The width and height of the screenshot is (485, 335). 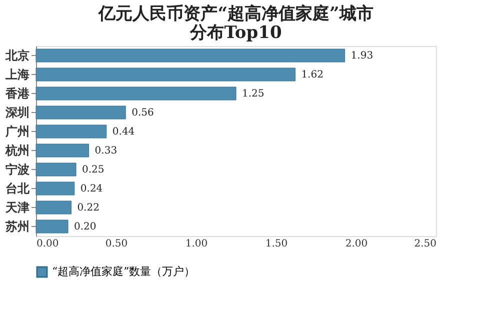 What do you see at coordinates (17, 207) in the screenshot?
I see `y-tick-label: 天津` at bounding box center [17, 207].